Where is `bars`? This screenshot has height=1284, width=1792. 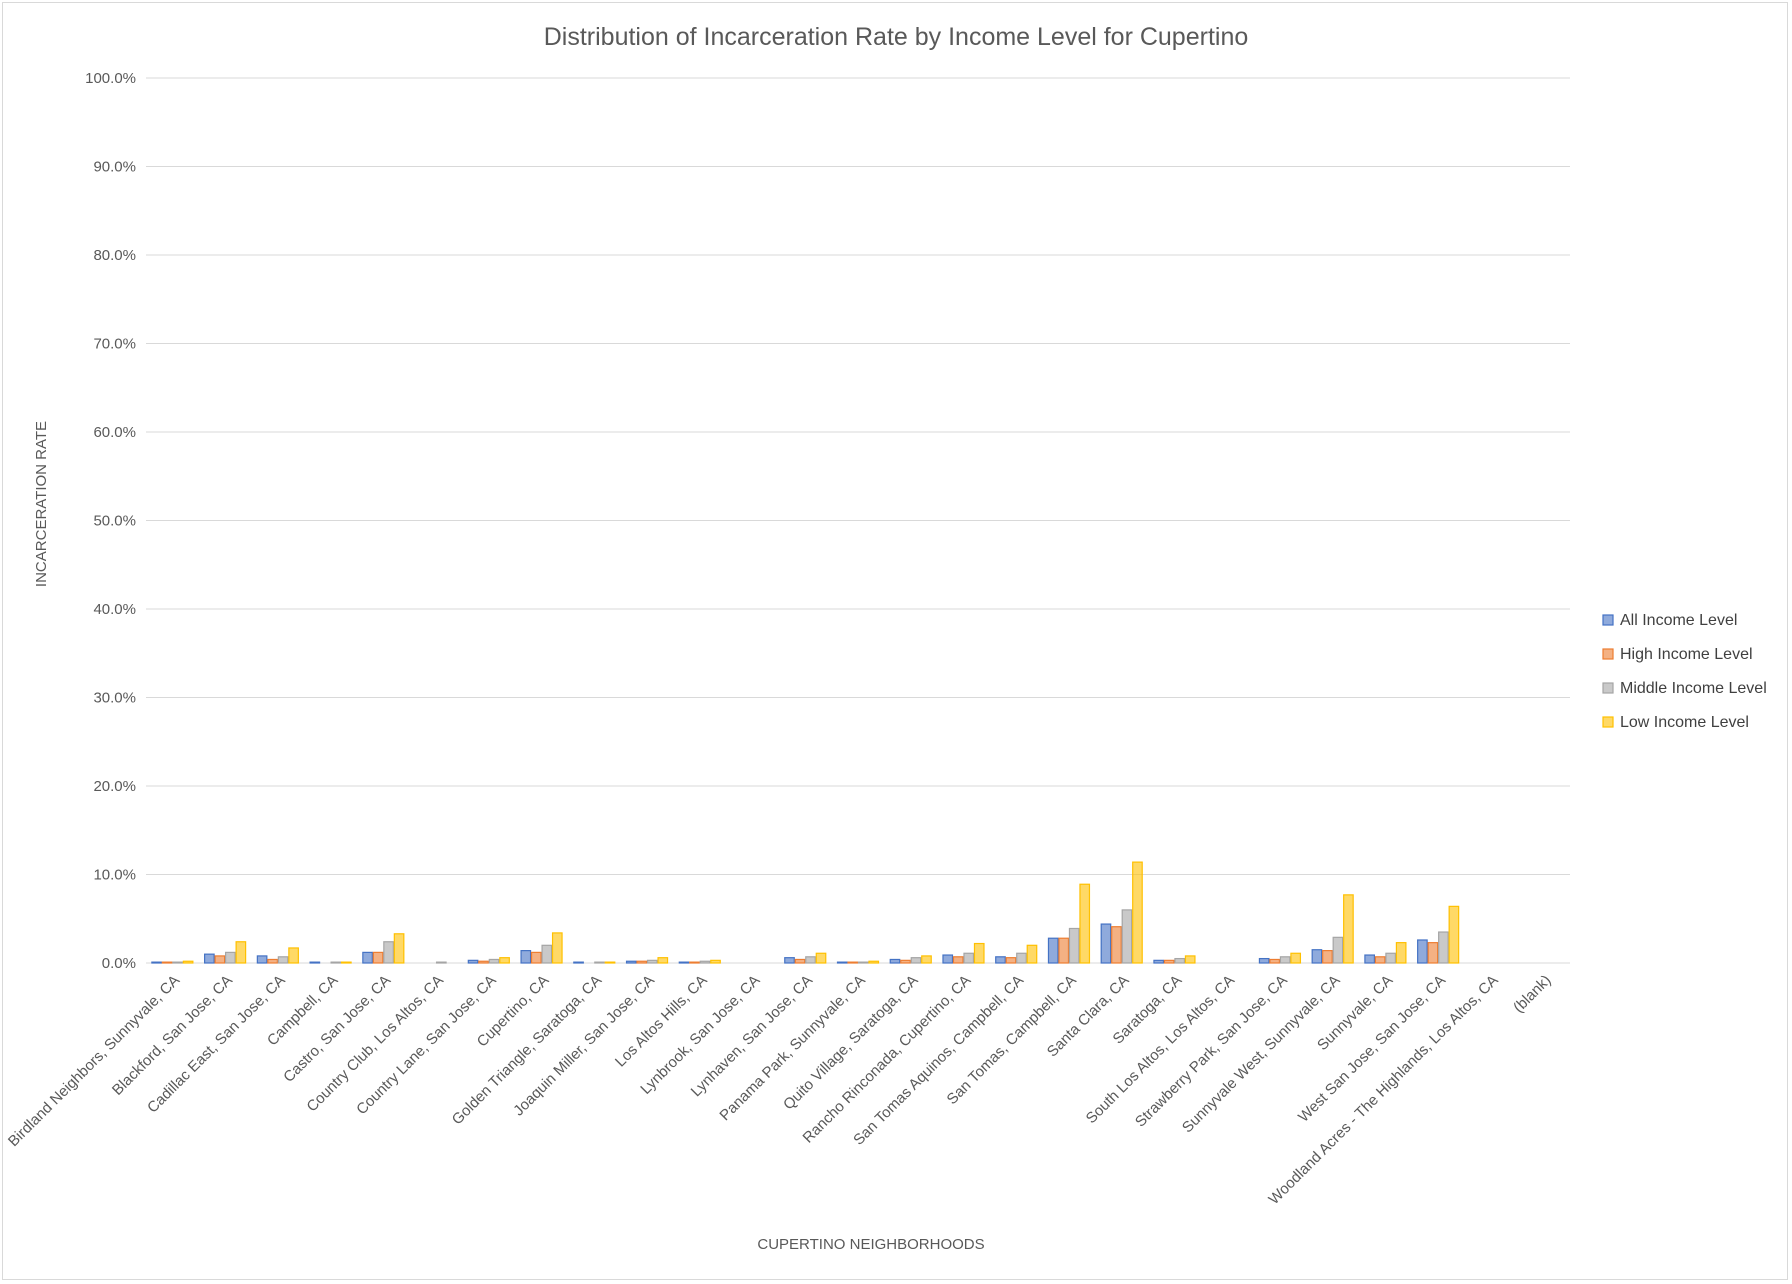 bars is located at coordinates (805, 912).